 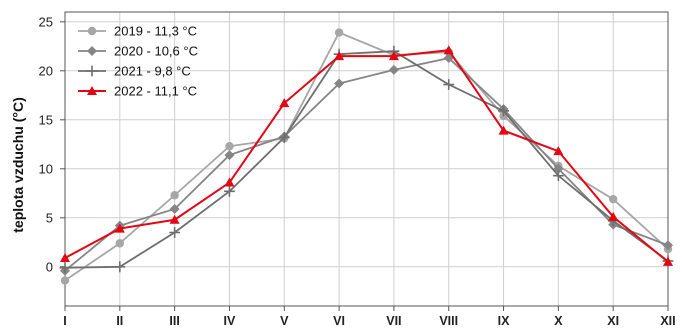 What do you see at coordinates (64, 321) in the screenshot?
I see `x-tick-label: I` at bounding box center [64, 321].